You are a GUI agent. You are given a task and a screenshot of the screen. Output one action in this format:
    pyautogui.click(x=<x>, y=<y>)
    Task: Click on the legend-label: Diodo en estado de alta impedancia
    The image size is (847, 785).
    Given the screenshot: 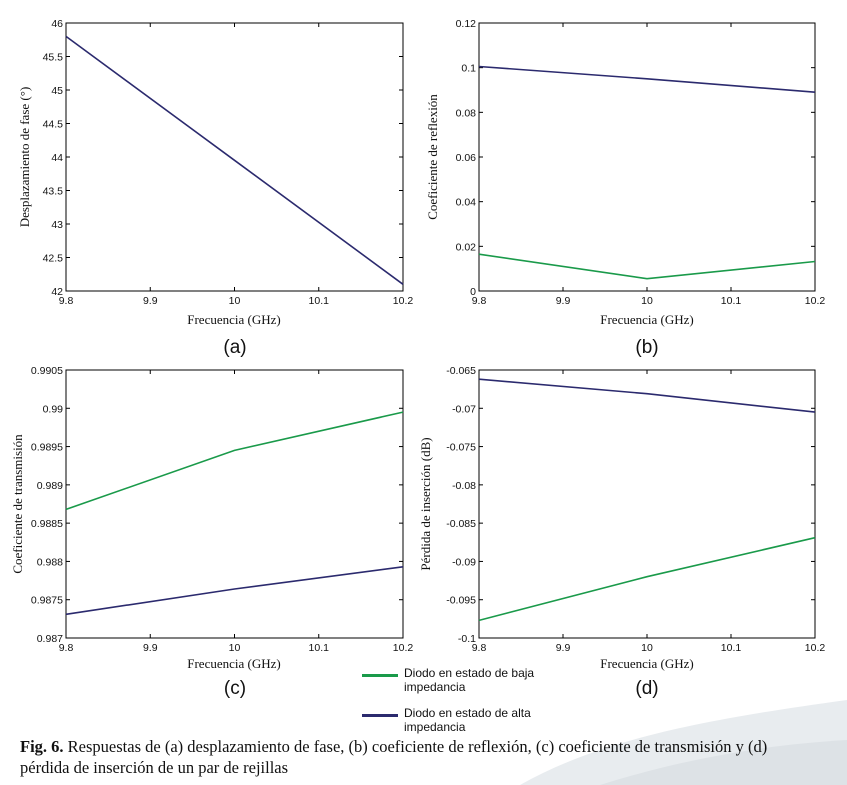 What is the action you would take?
    pyautogui.click(x=467, y=720)
    